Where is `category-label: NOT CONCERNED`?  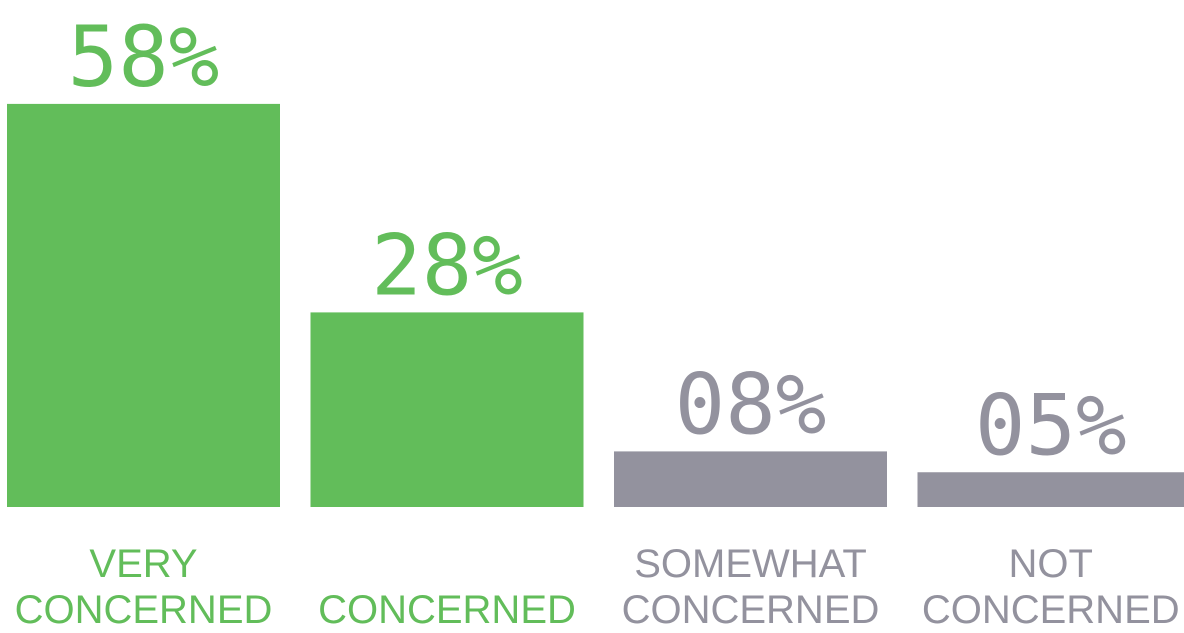 category-label: NOT CONCERNED is located at coordinates (1050, 587).